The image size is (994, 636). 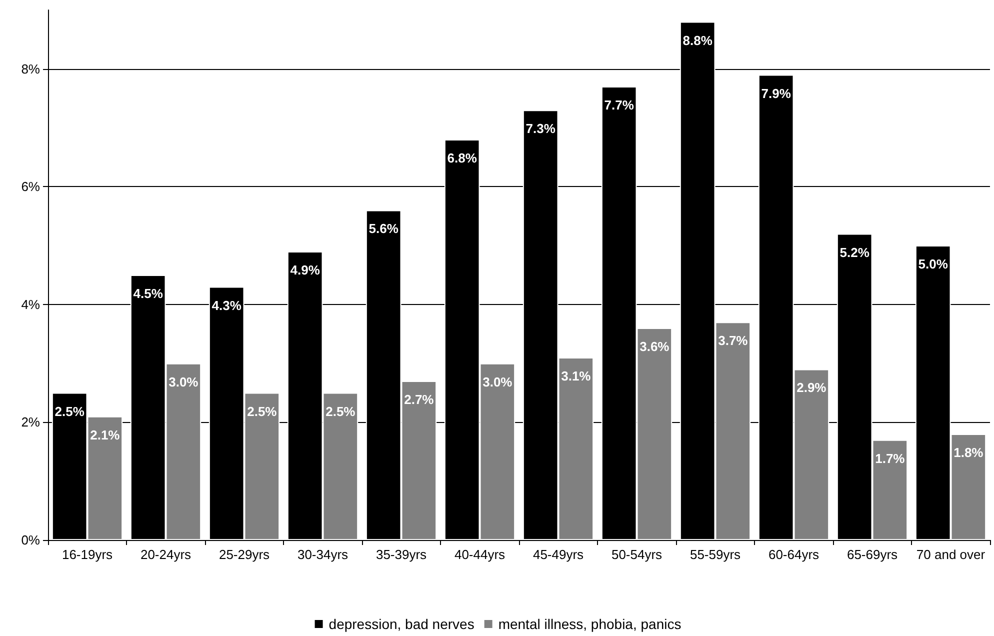 What do you see at coordinates (30, 68) in the screenshot?
I see `y-tick-label: 8%` at bounding box center [30, 68].